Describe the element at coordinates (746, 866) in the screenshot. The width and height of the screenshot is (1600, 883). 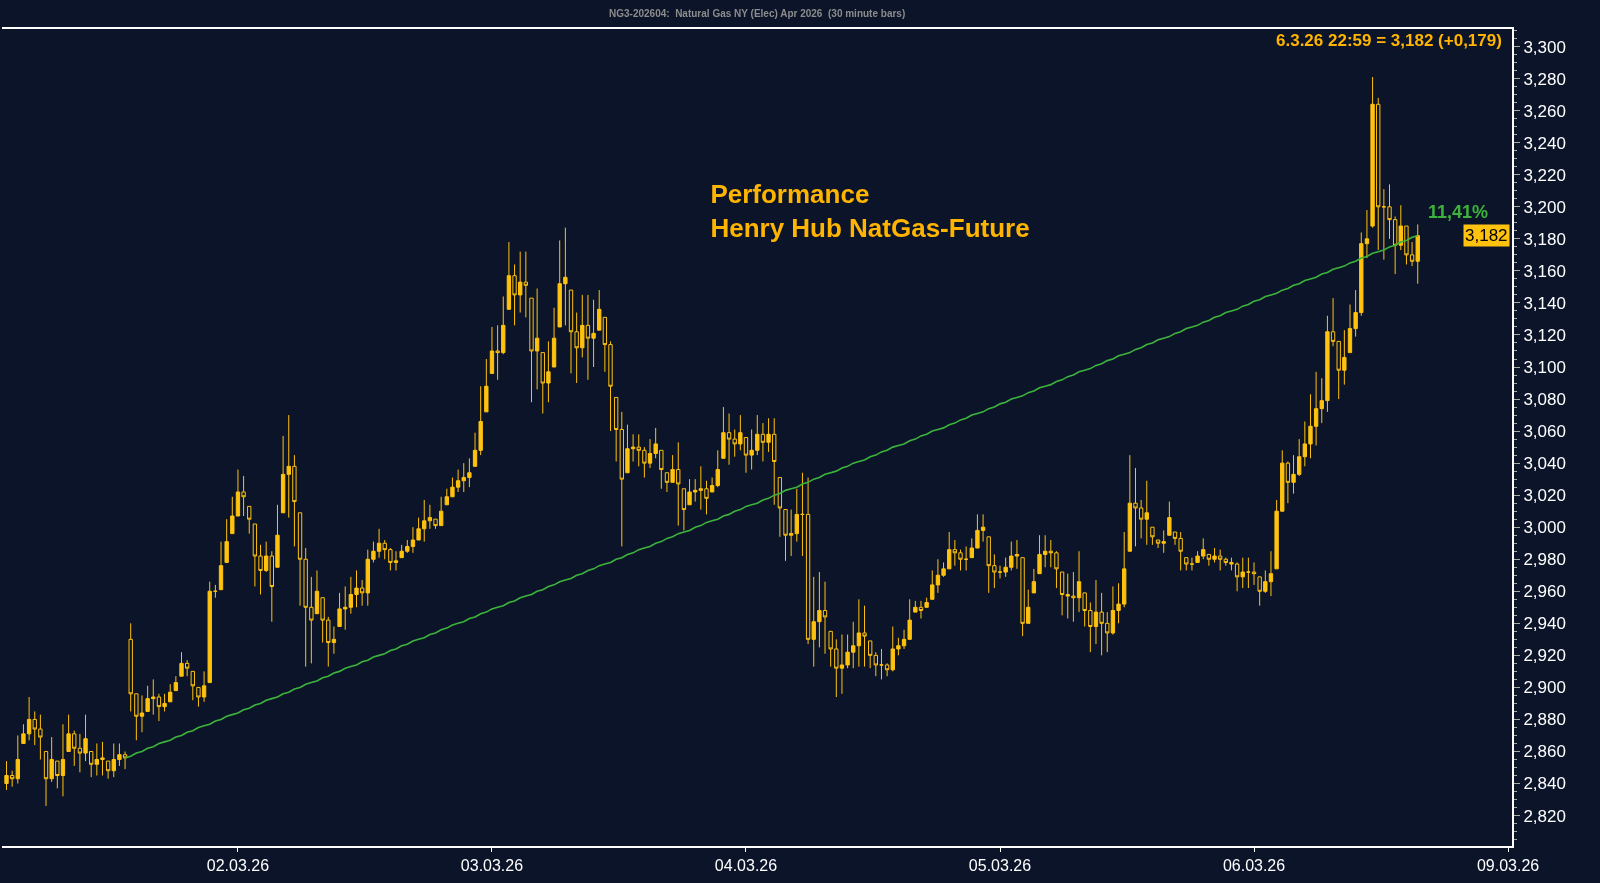
I see `x-tick-label: 04.03.26` at that location.